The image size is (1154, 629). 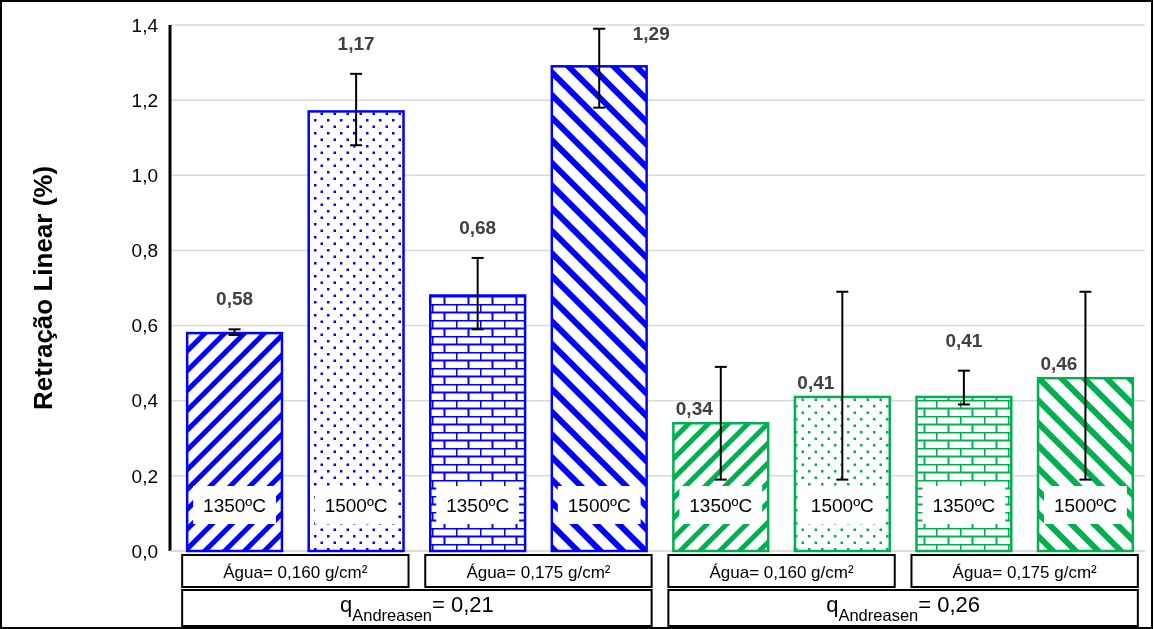 What do you see at coordinates (416, 608) in the screenshot?
I see `text: q$_{Andreasen}$= 0,21` at bounding box center [416, 608].